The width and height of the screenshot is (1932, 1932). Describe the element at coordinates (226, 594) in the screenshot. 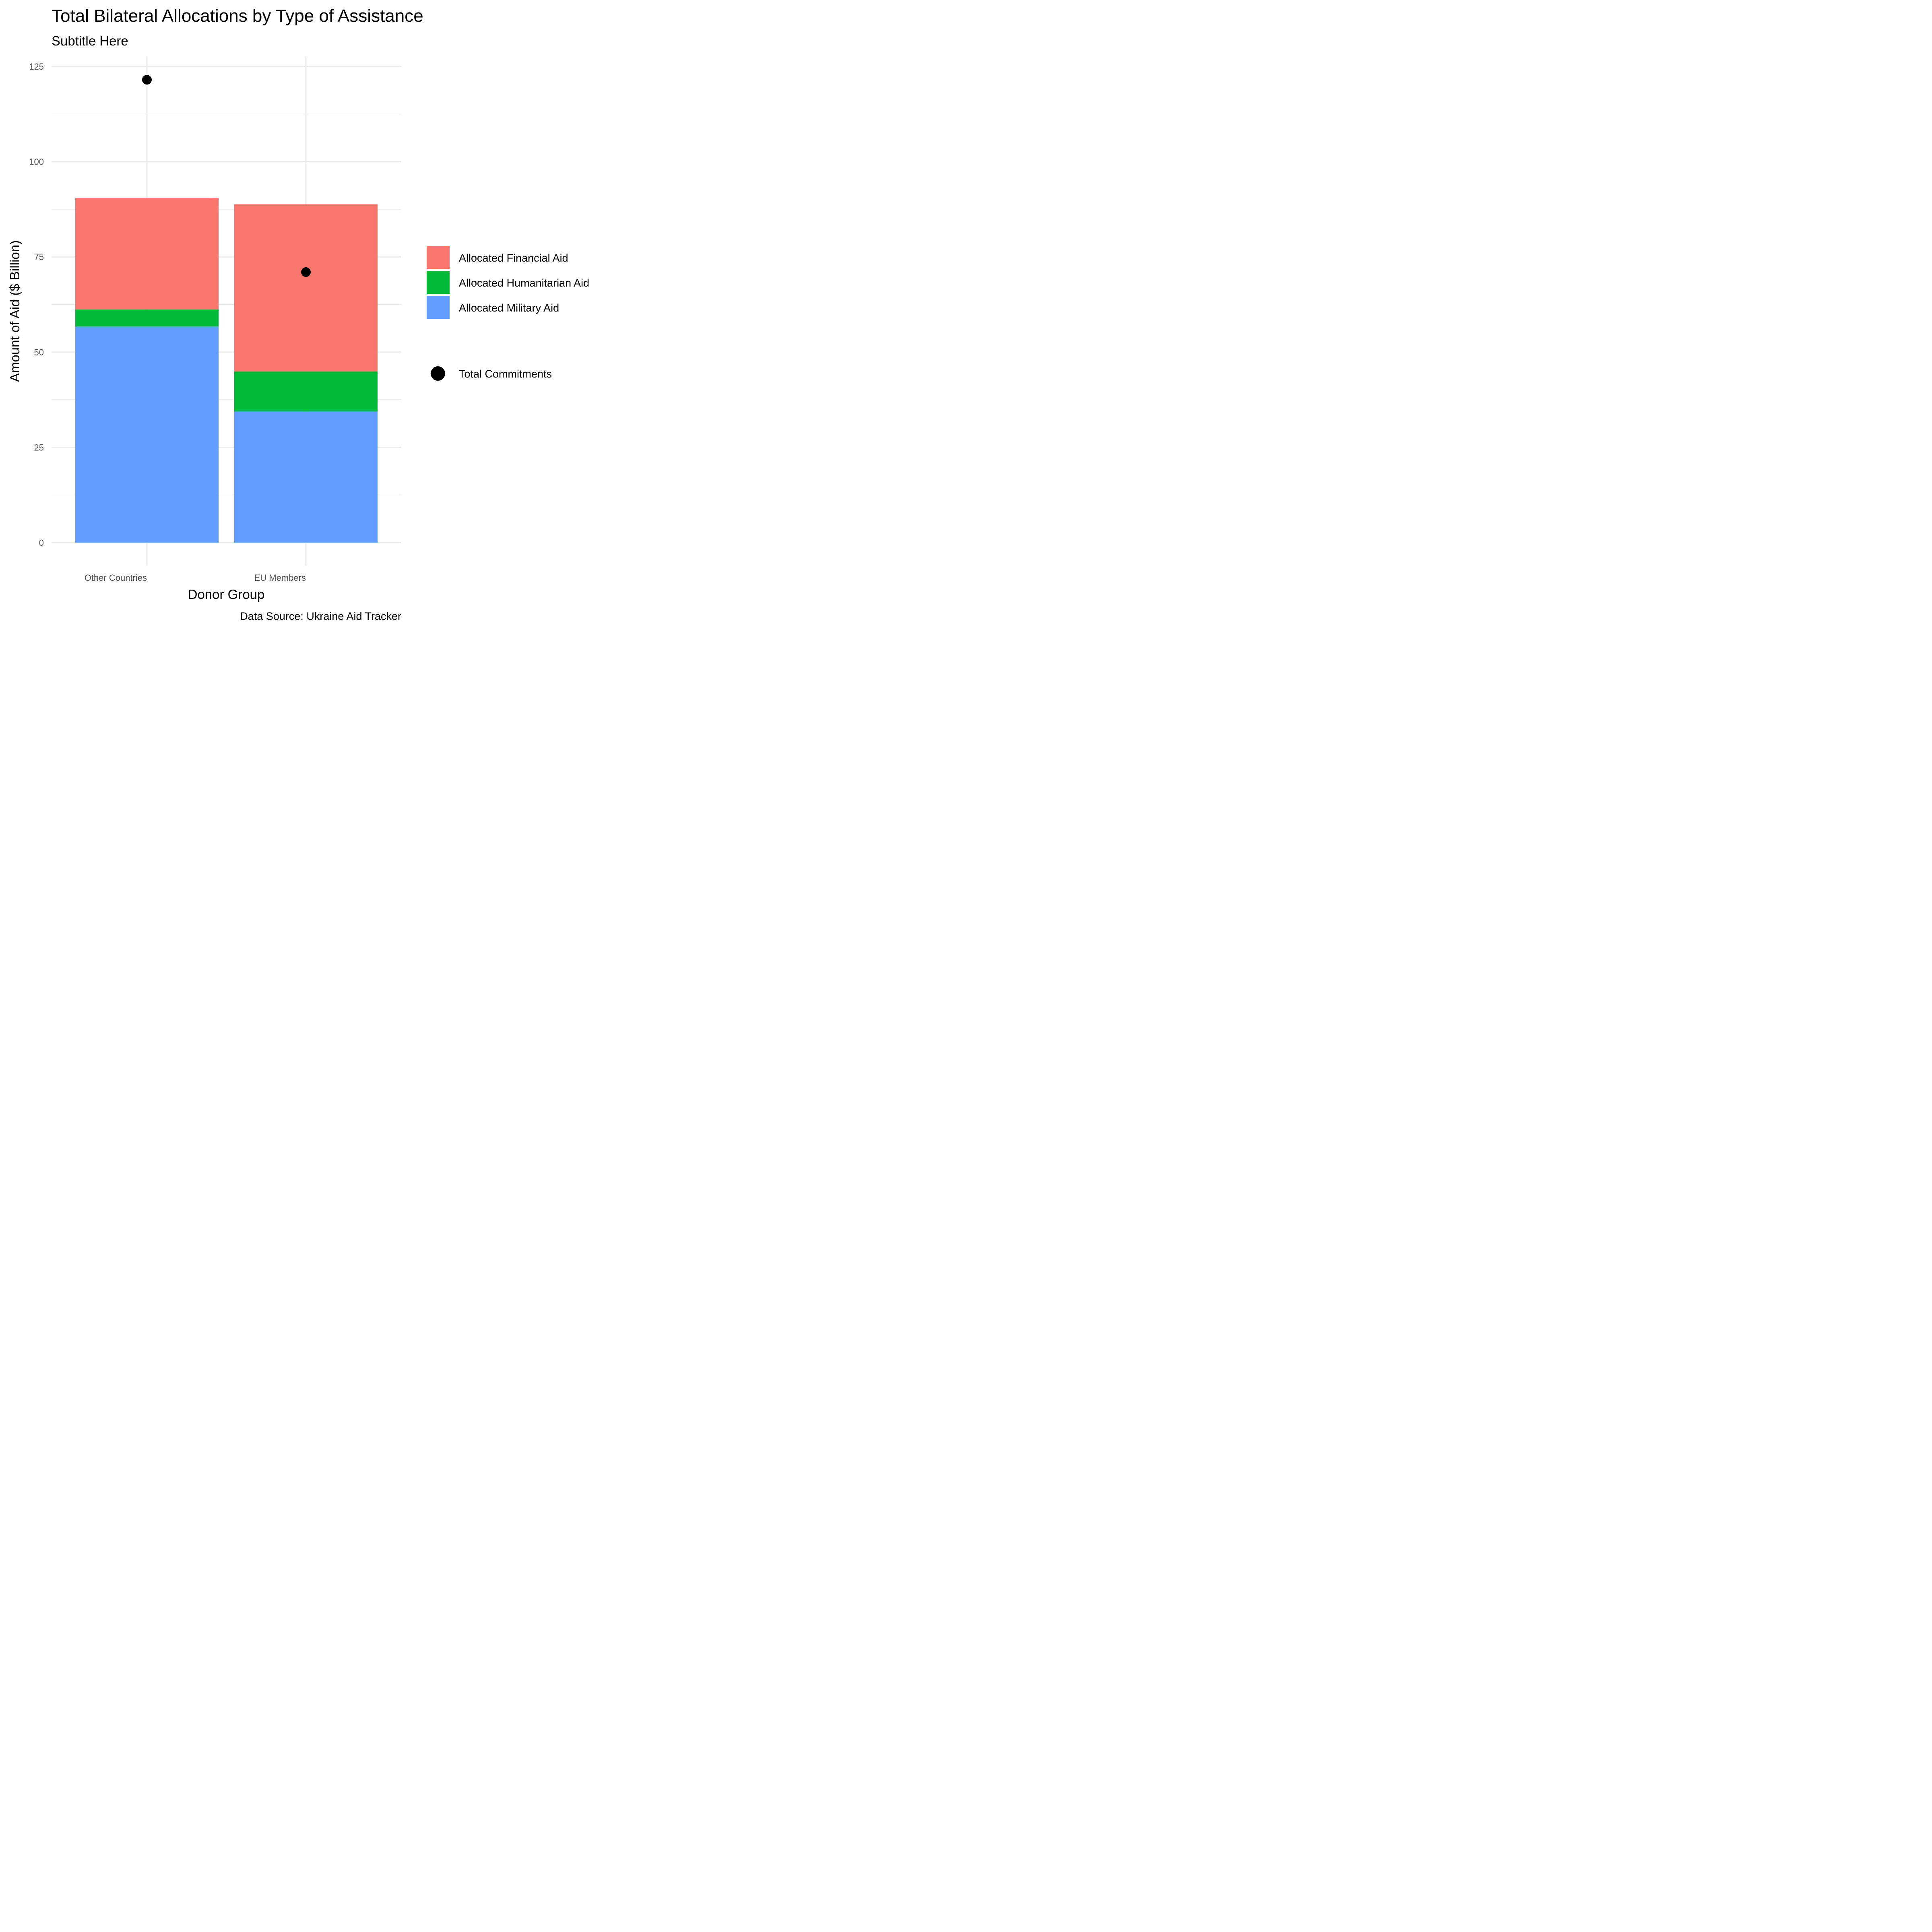

I see `x-axis-title: Donor Group` at that location.